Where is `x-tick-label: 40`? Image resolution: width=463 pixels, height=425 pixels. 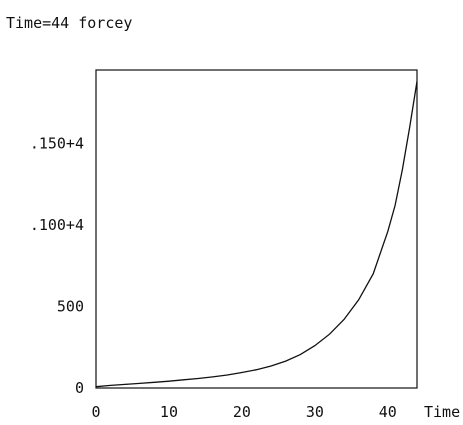 x-tick-label: 40 is located at coordinates (388, 412).